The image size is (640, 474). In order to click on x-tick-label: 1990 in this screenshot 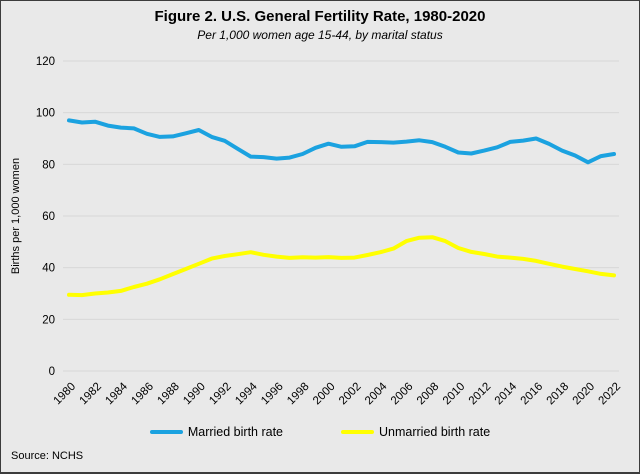, I will do `click(194, 394)`.